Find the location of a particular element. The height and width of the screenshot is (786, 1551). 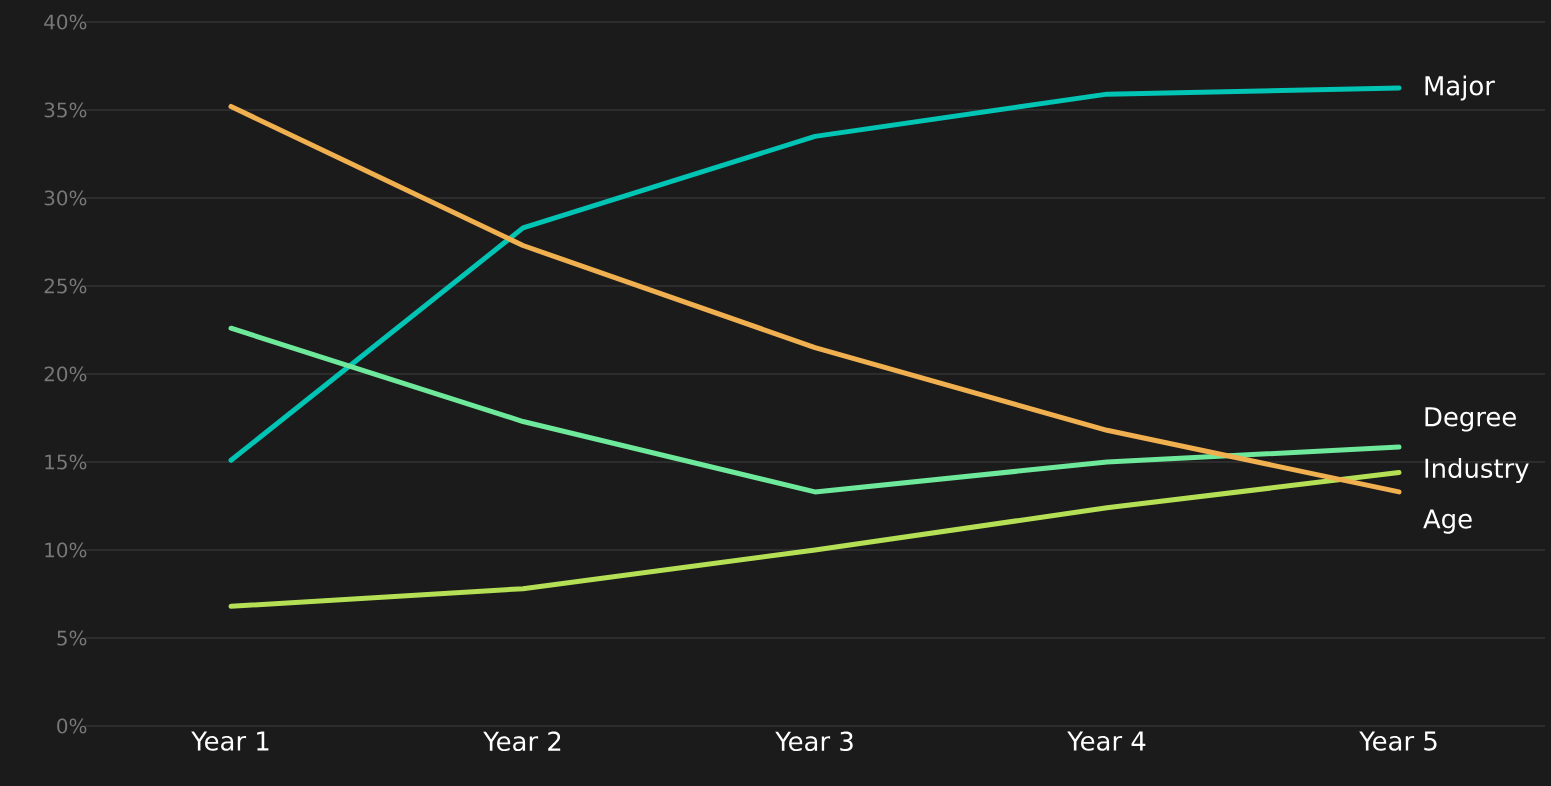

x-tick-label: Year 5 is located at coordinates (1398, 741).